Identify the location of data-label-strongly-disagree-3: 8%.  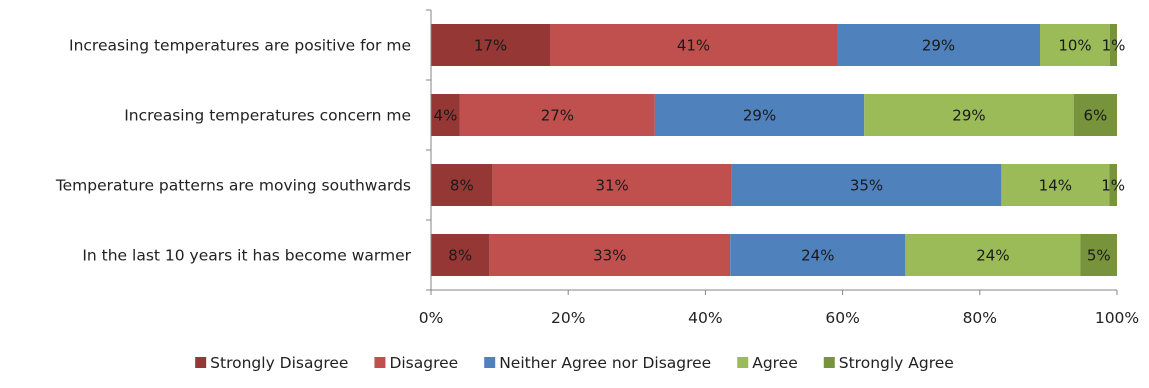
(460, 256).